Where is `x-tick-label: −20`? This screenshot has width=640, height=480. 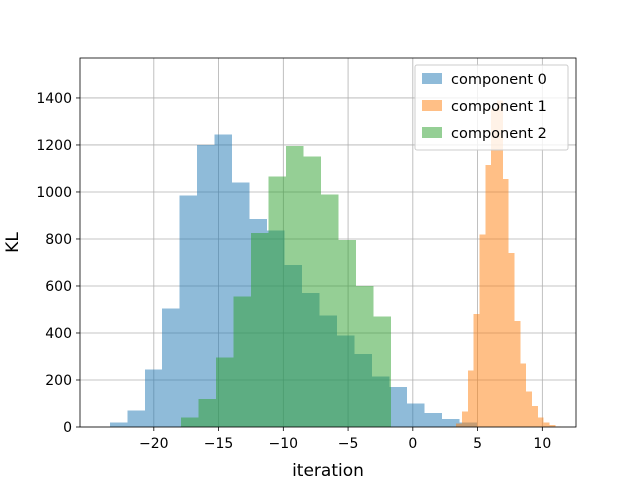
x-tick-label: −20 is located at coordinates (154, 444).